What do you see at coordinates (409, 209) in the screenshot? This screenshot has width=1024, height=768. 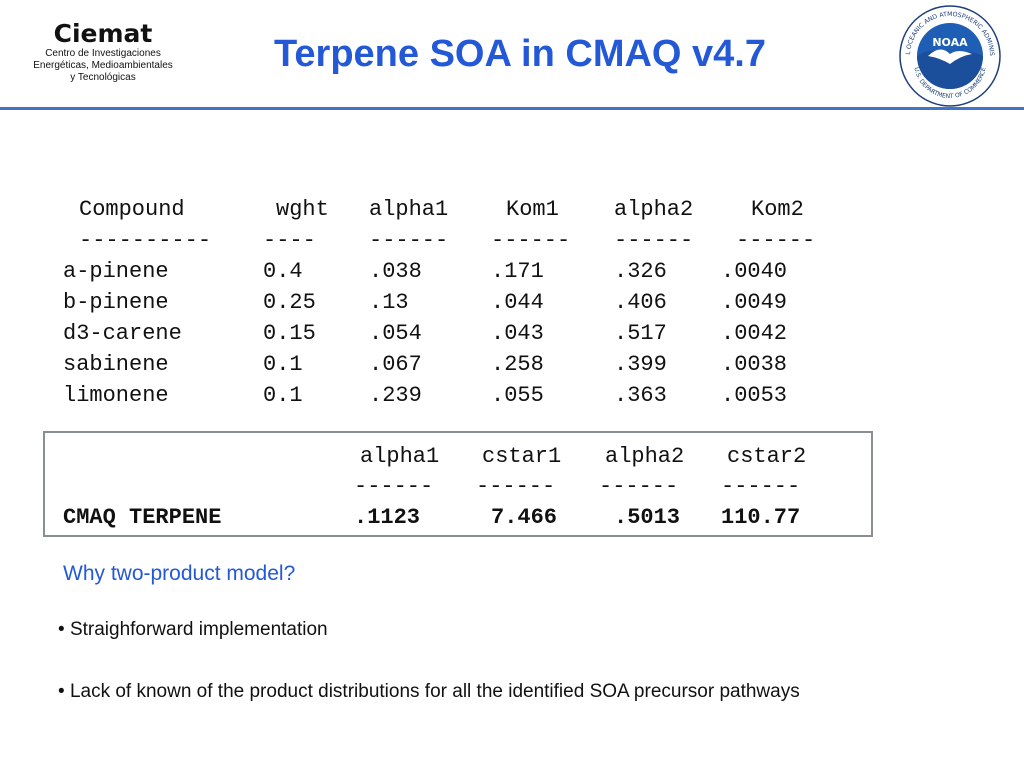 I see `col-header-alpha1: alpha1` at bounding box center [409, 209].